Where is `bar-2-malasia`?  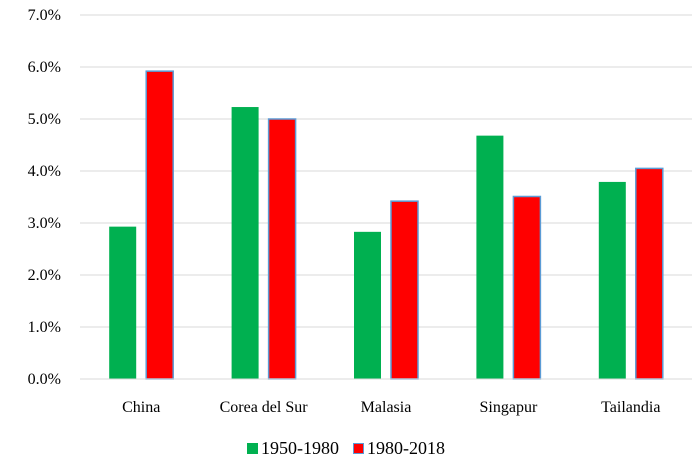
bar-2-malasia is located at coordinates (404, 290).